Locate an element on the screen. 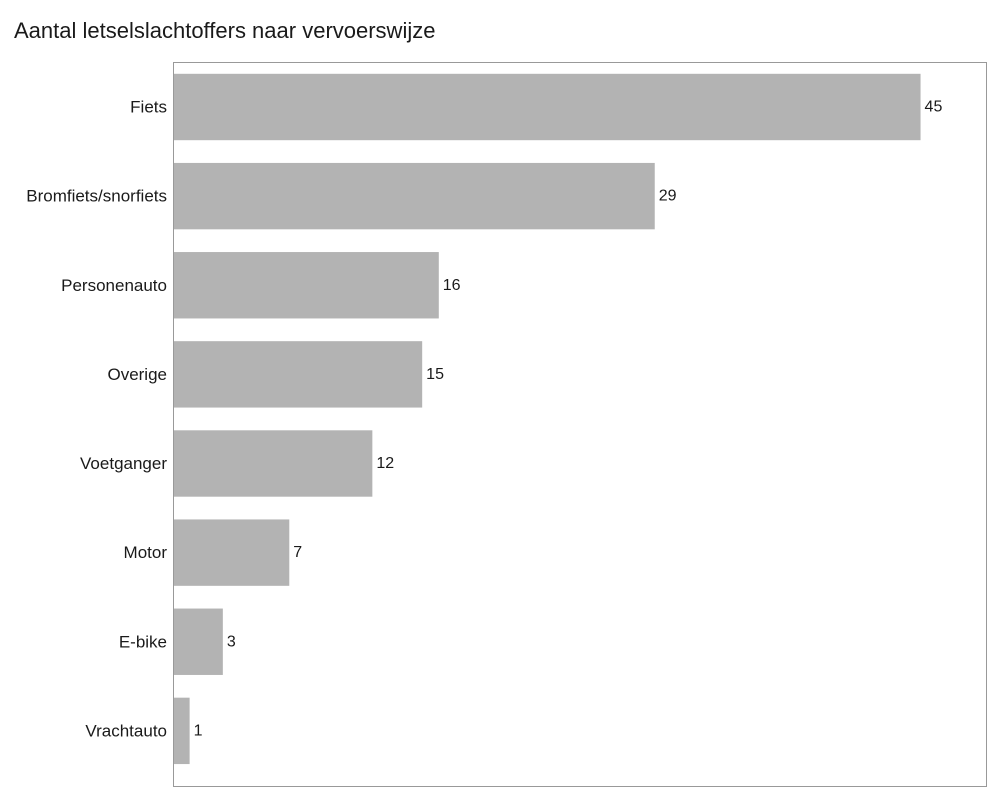 This screenshot has width=1000, height=800. category-label: Overige is located at coordinates (137, 374).